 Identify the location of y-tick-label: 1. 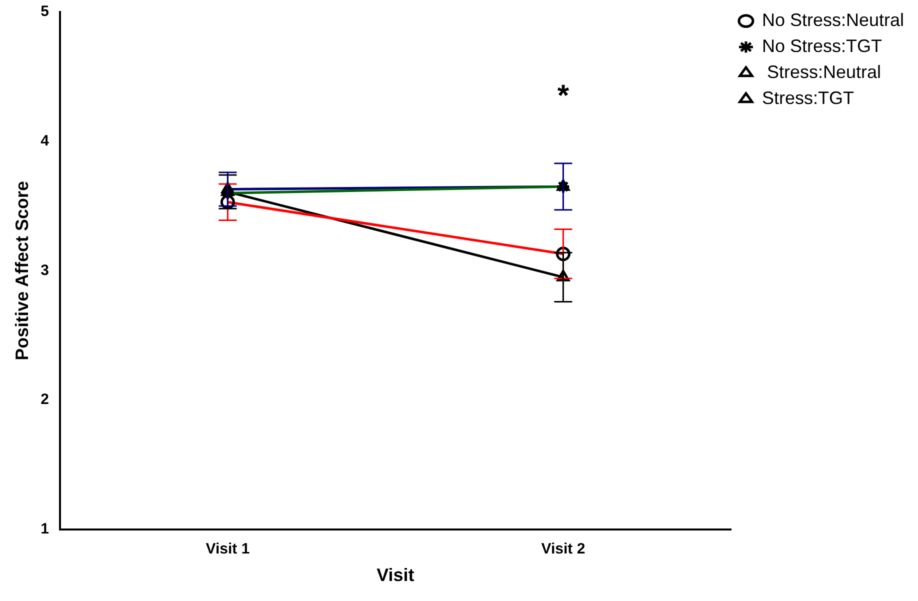
(44, 529).